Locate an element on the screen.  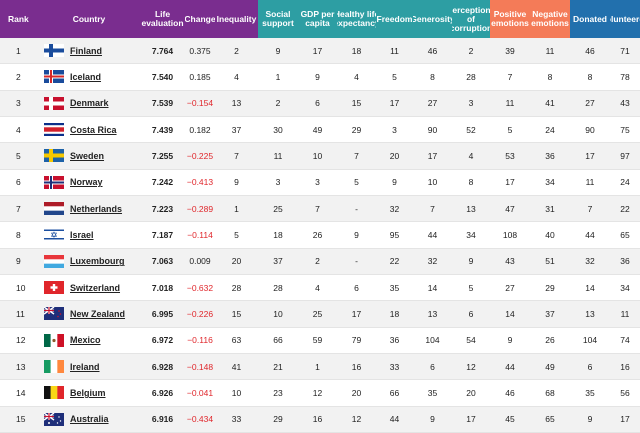
column-header: Freedom is located at coordinates (394, 19).